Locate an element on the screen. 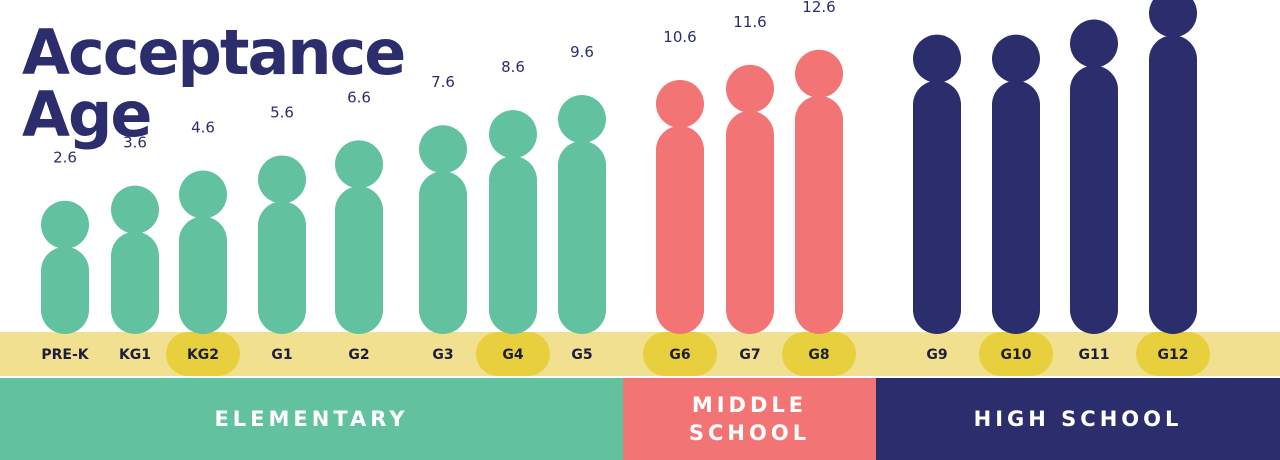 The image size is (1280, 460). bar-body-g3 is located at coordinates (443, 252).